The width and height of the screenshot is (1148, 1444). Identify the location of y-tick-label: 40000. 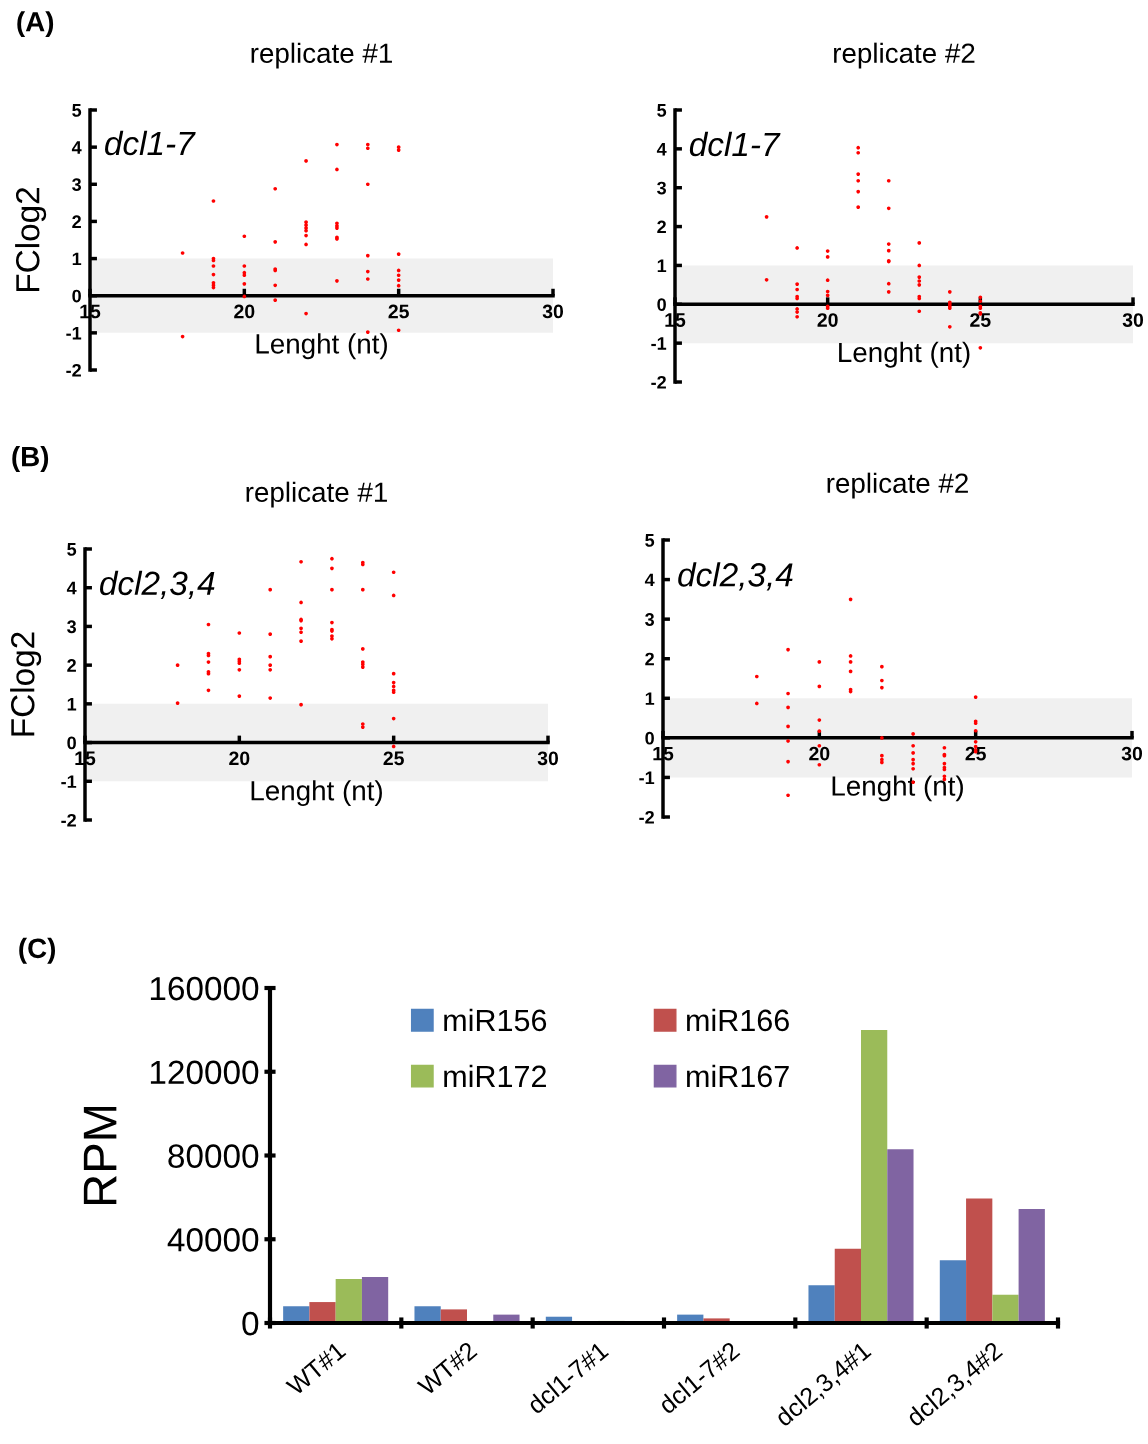
(213, 1240).